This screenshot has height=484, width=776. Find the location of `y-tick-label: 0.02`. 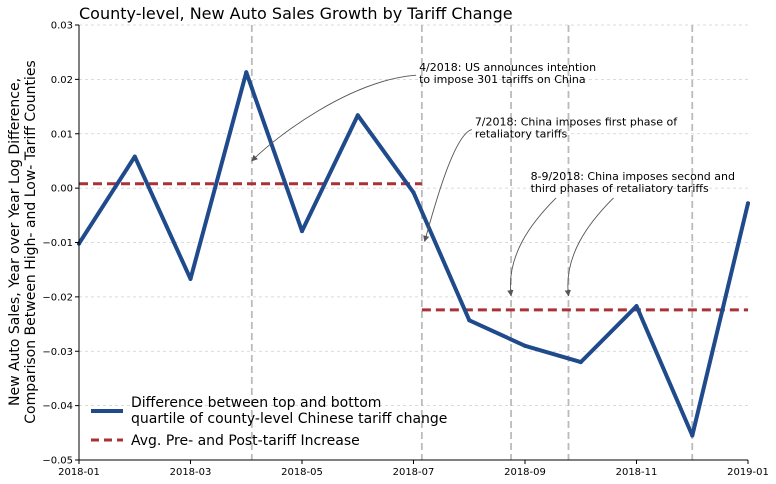

y-tick-label: 0.02 is located at coordinates (62, 80).